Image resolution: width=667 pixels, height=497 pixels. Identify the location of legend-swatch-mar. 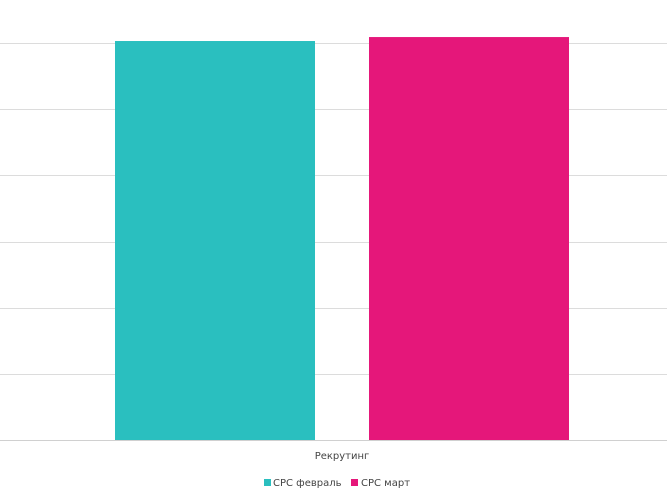
(354, 482).